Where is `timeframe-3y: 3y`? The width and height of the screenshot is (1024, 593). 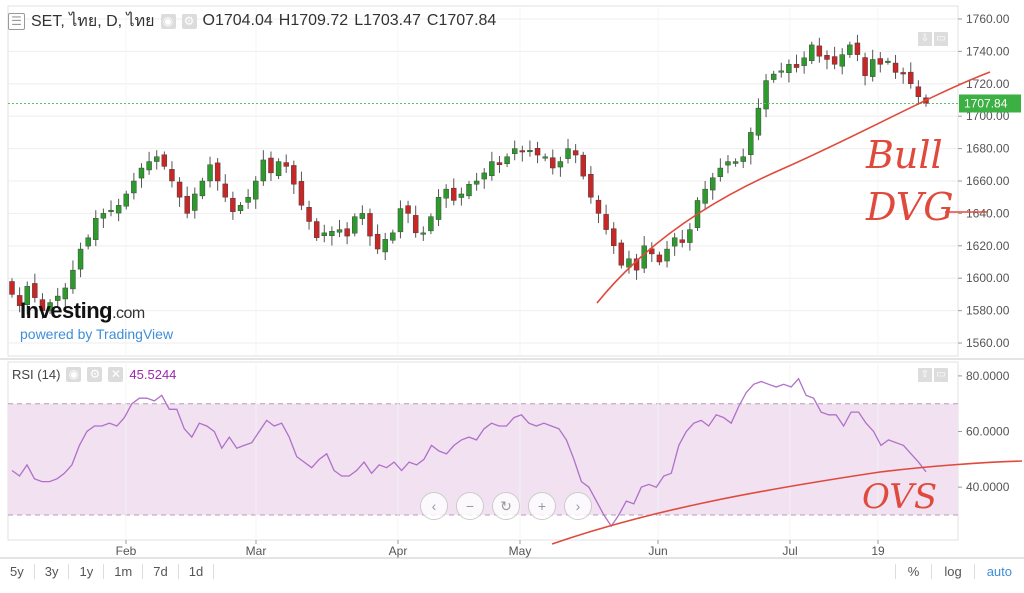 timeframe-3y: 3y is located at coordinates (52, 571).